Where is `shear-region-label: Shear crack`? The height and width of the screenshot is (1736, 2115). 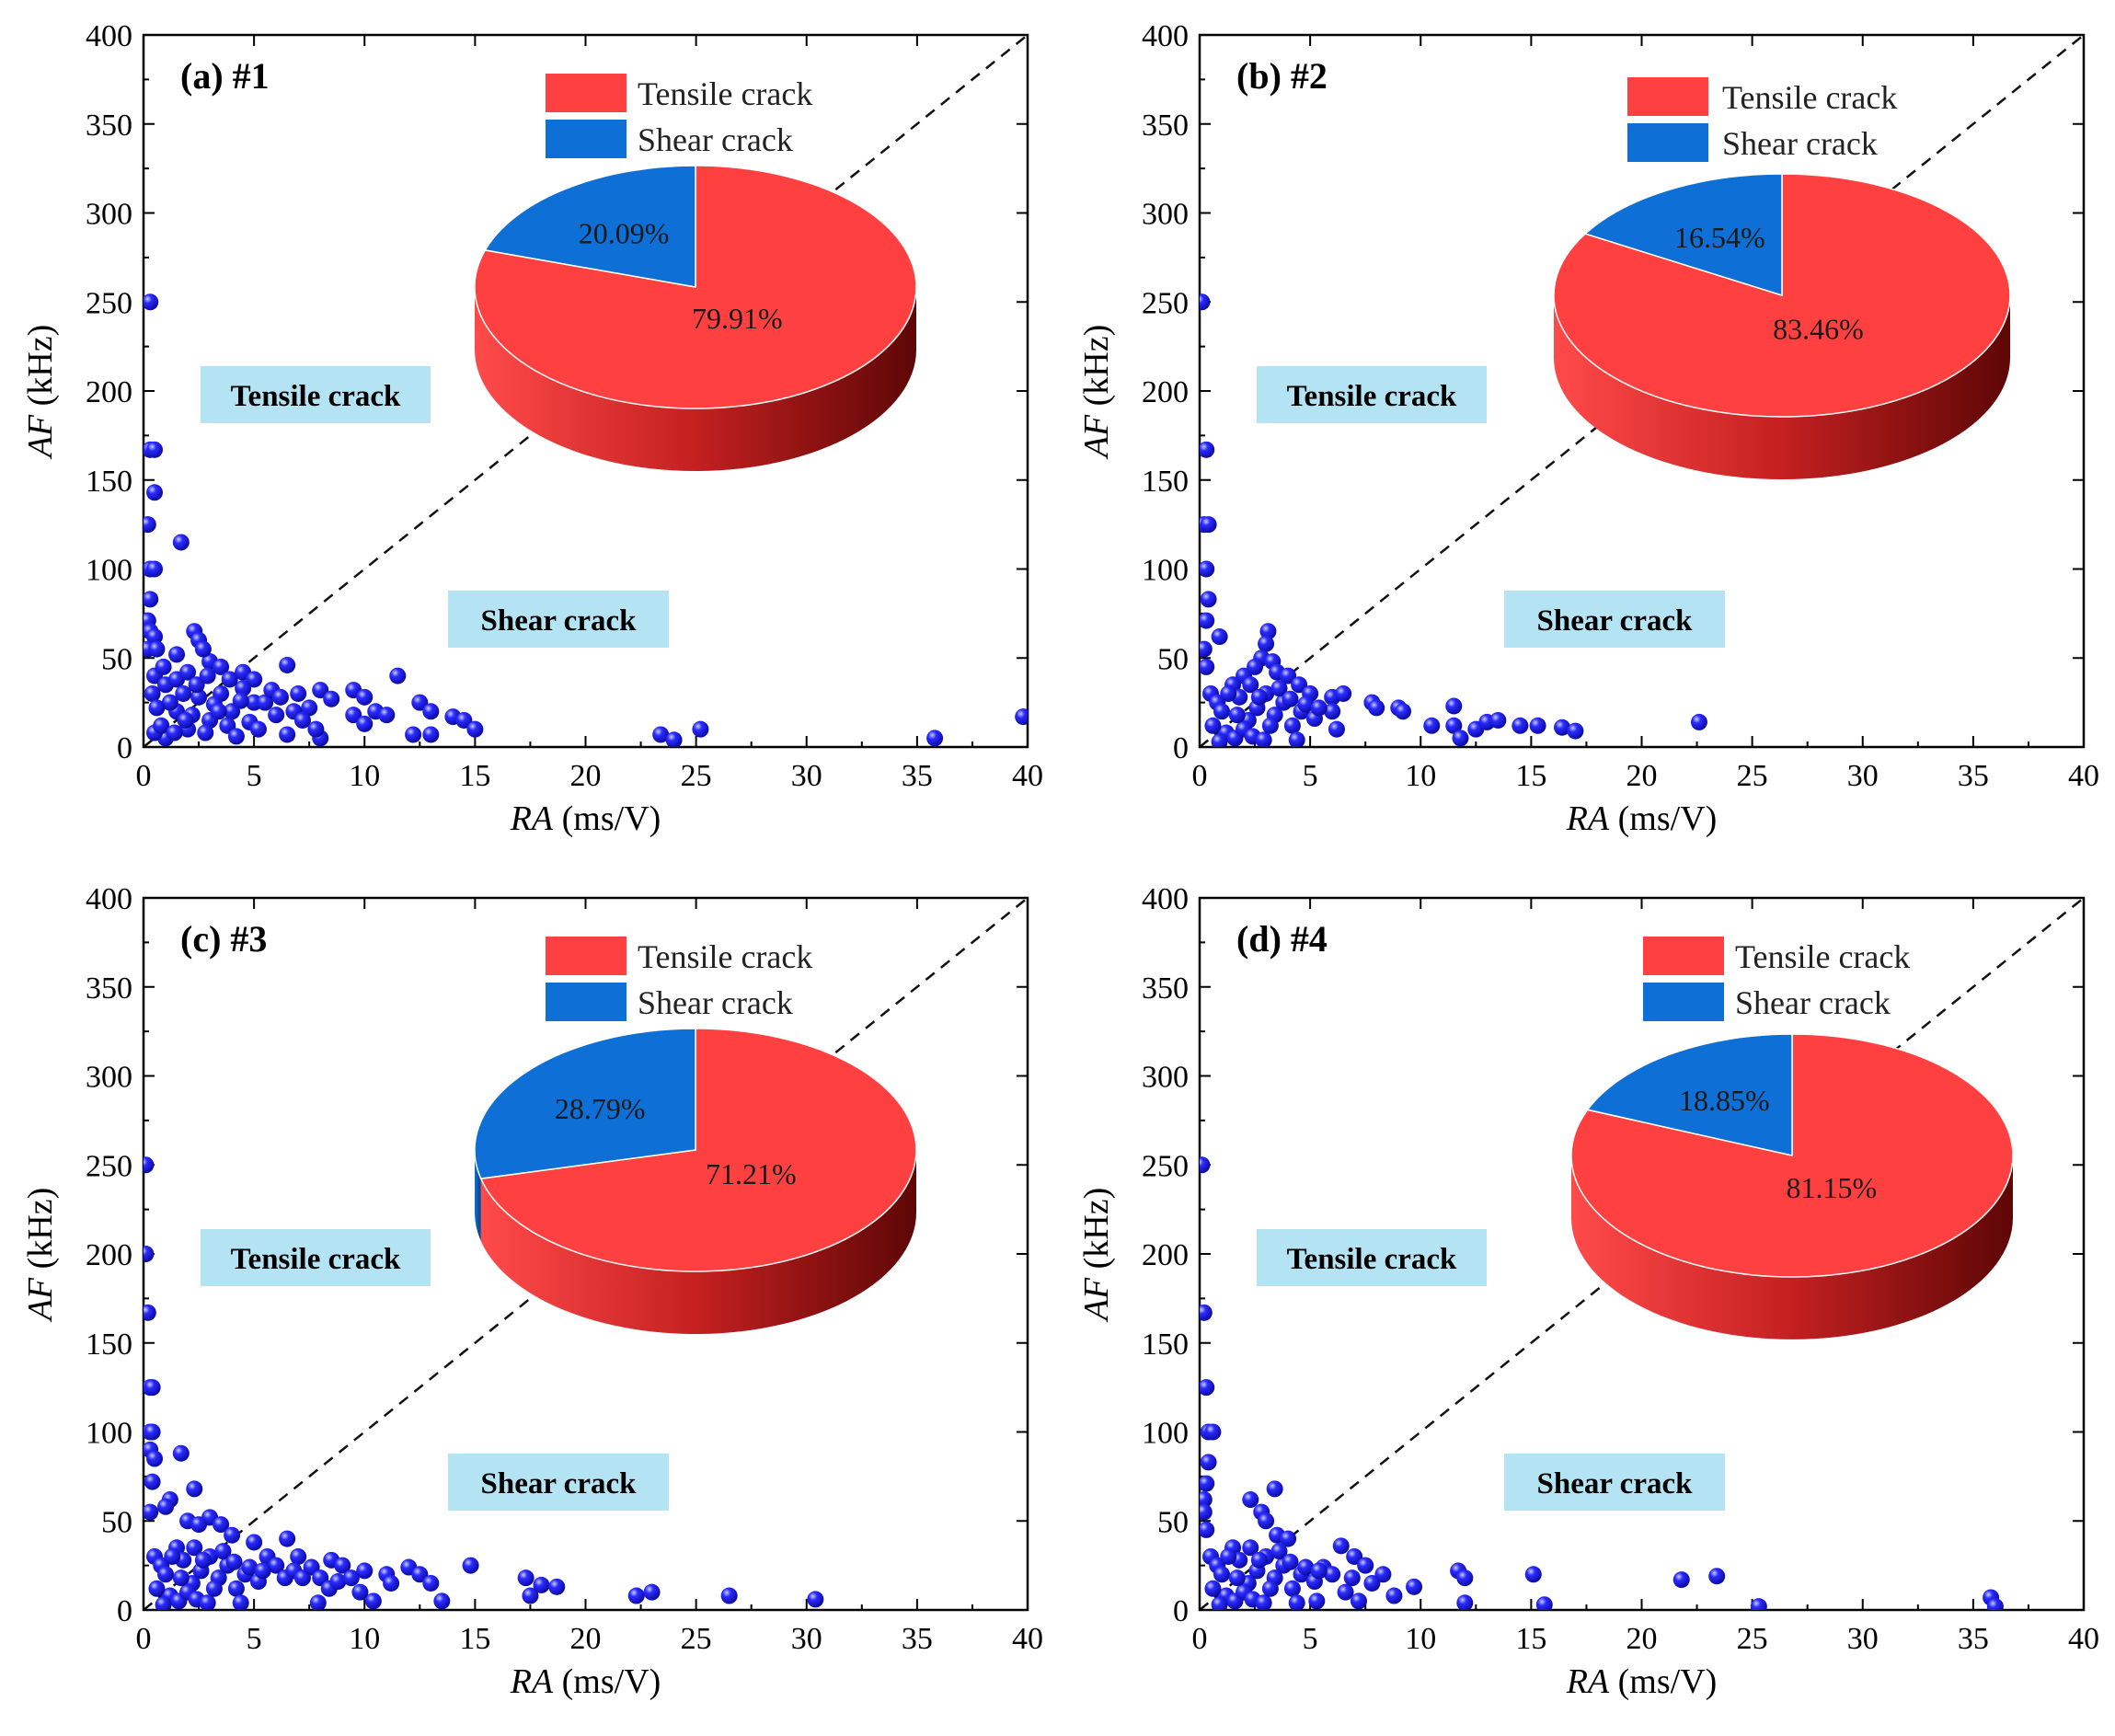
shear-region-label: Shear crack is located at coordinates (559, 621).